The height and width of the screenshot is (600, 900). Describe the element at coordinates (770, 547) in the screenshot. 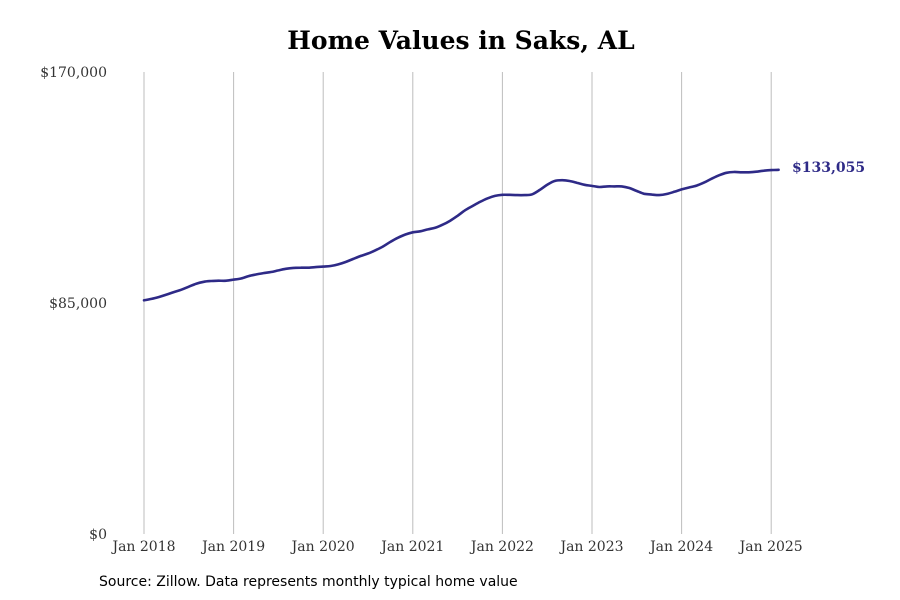

I see `x-tick-label: Jan 2025` at that location.